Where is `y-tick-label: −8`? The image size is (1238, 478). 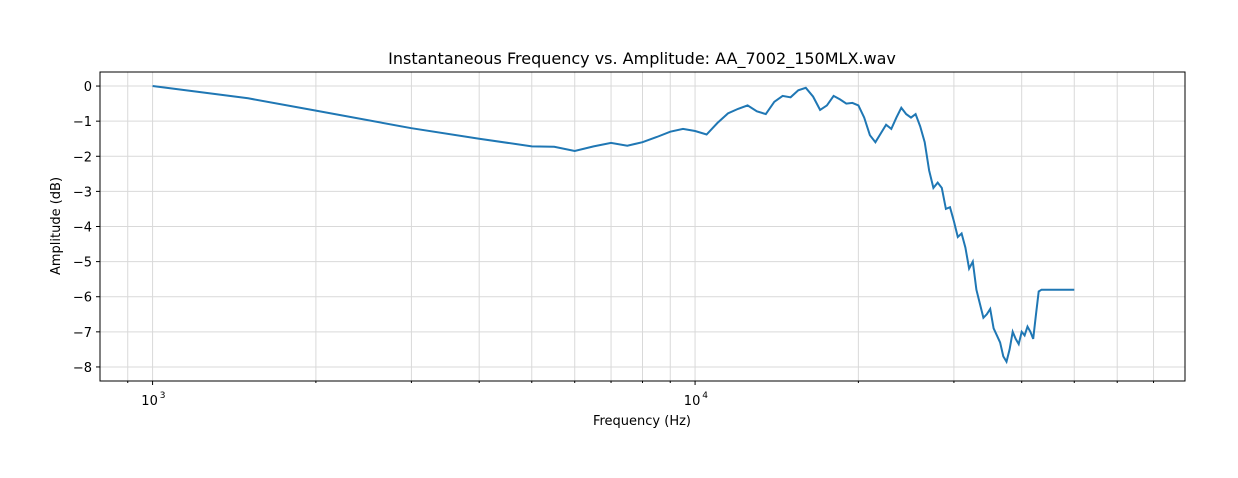 y-tick-label: −8 is located at coordinates (82, 368).